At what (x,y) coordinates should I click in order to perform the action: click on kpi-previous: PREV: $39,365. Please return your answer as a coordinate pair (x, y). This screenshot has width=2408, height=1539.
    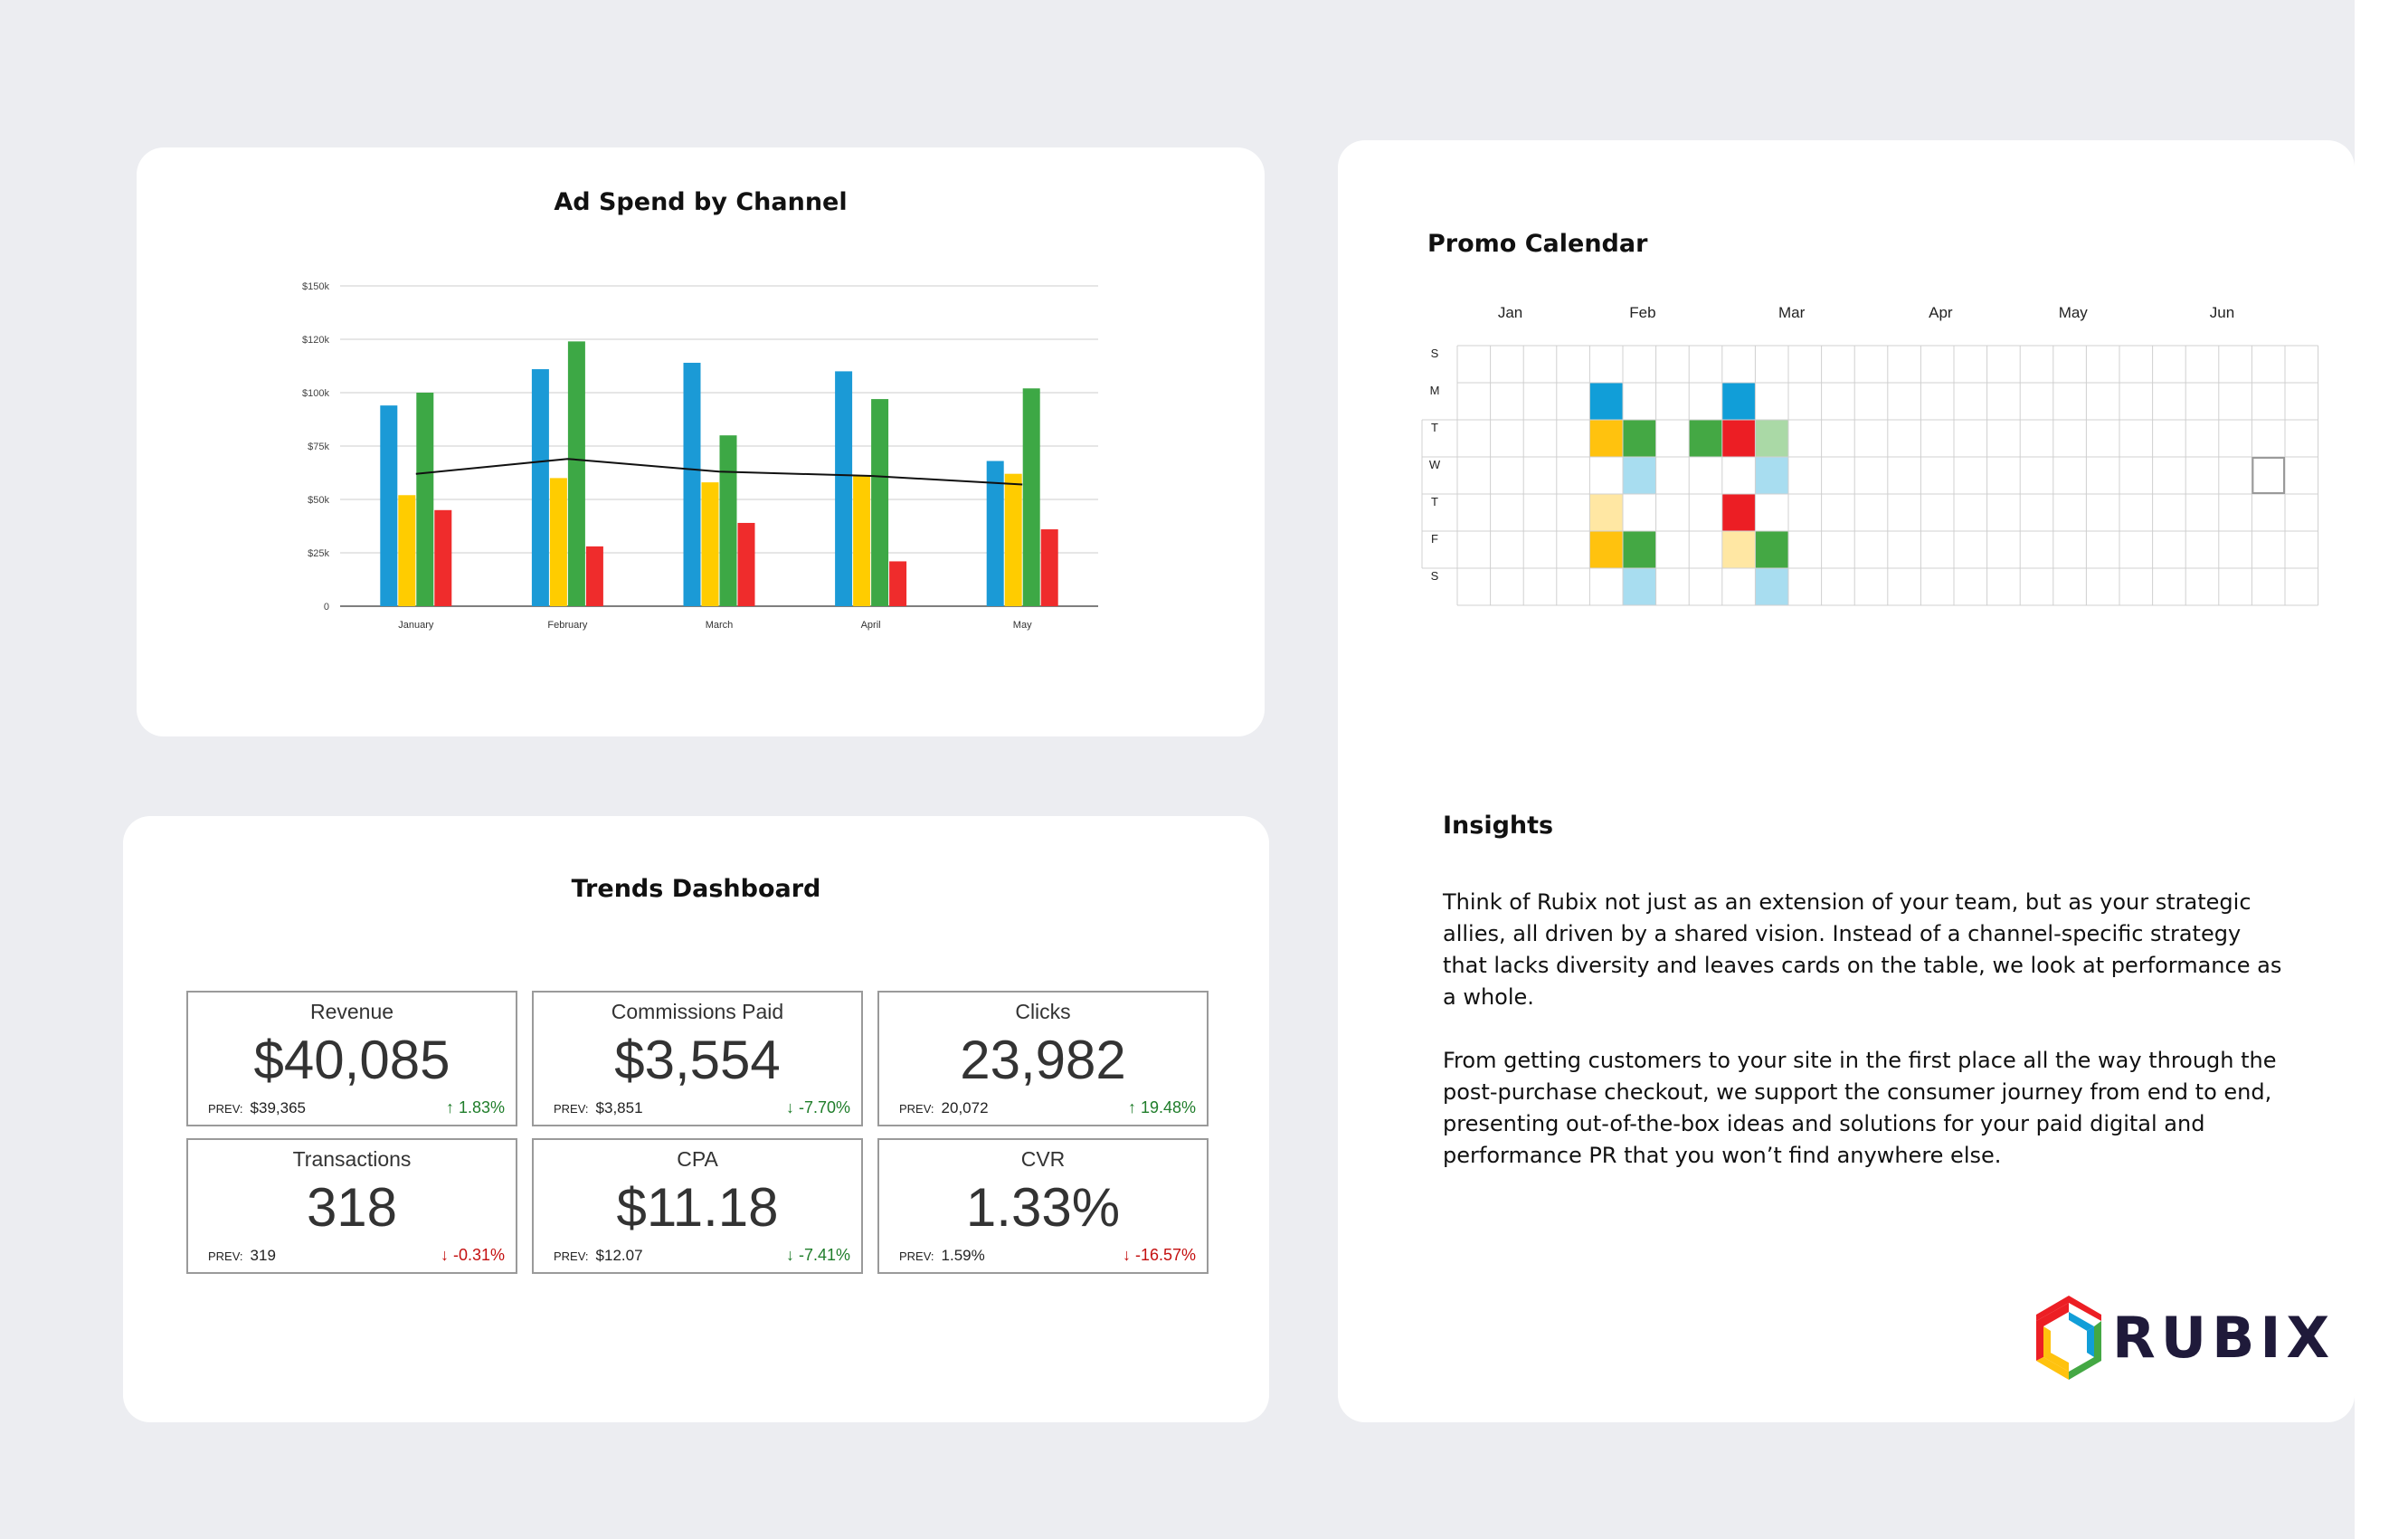
    Looking at the image, I should click on (257, 1108).